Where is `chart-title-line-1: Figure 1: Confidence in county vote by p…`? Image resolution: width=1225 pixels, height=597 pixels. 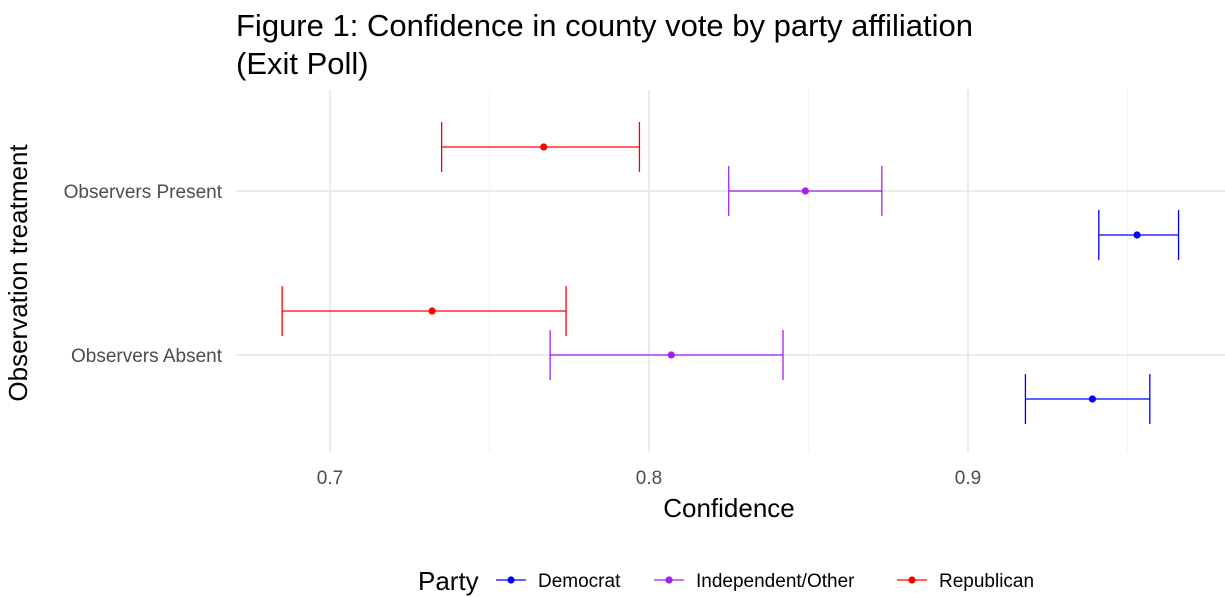 chart-title-line-1: Figure 1: Confidence in county vote by p… is located at coordinates (604, 25).